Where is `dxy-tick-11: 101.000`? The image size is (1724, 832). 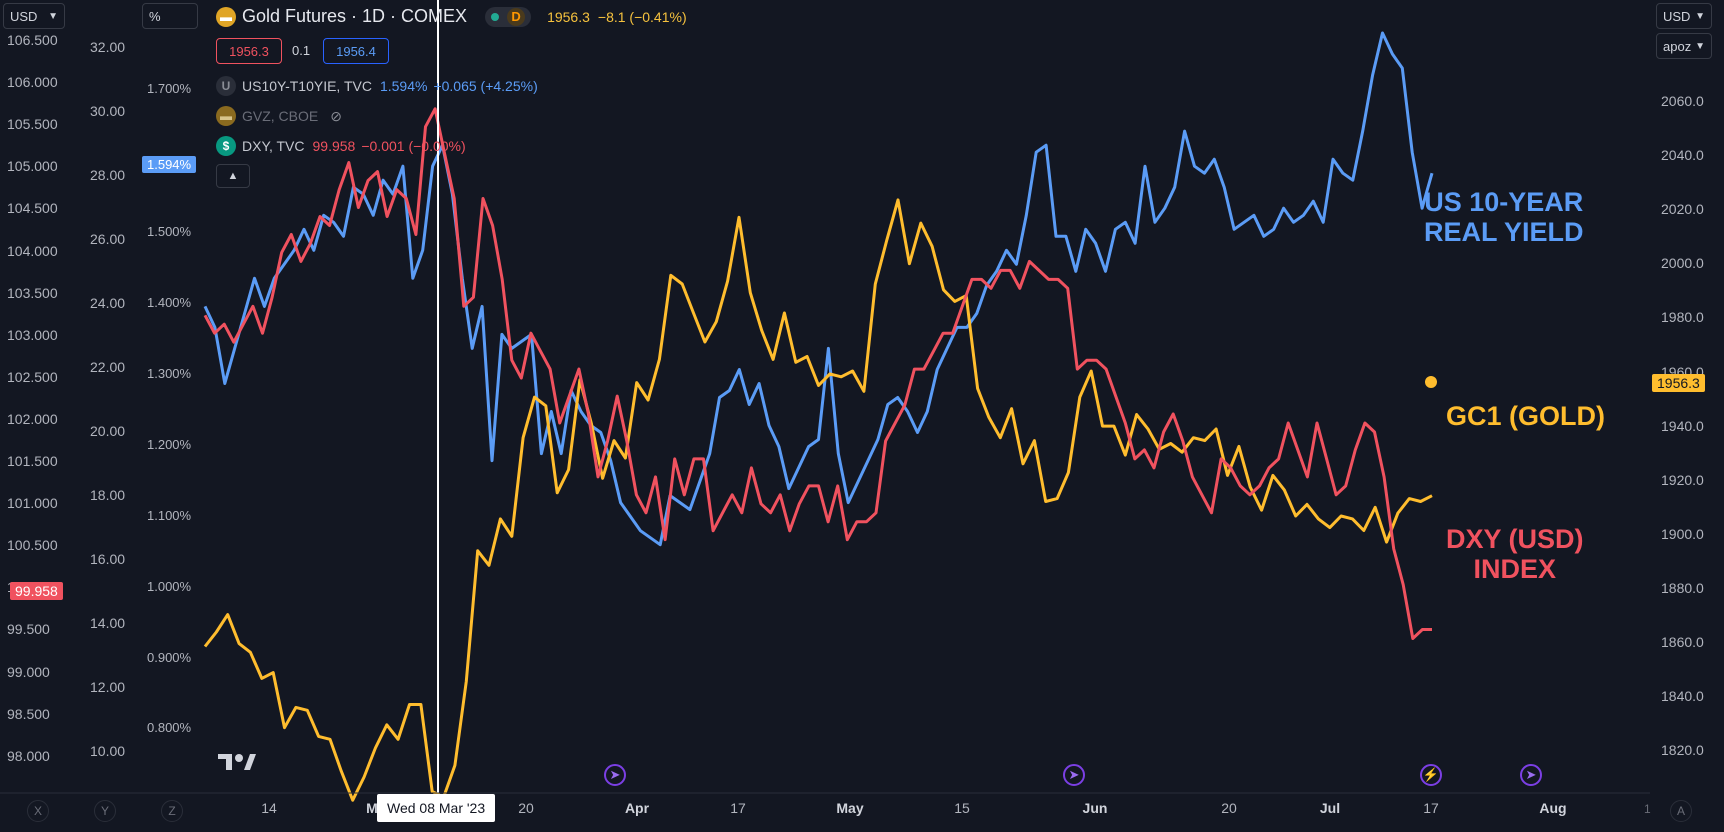 dxy-tick-11: 101.000 is located at coordinates (32, 503).